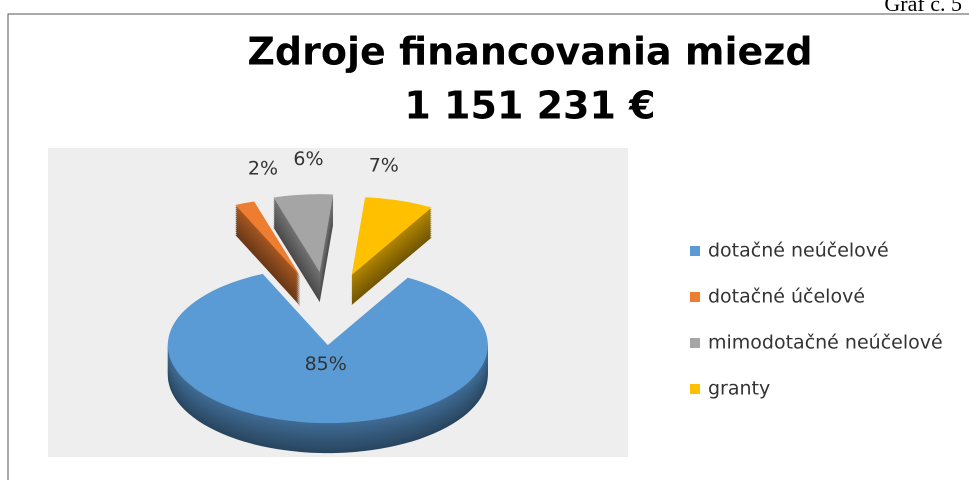 Image resolution: width=969 pixels, height=480 pixels. What do you see at coordinates (739, 389) in the screenshot?
I see `legend-label: granty` at bounding box center [739, 389].